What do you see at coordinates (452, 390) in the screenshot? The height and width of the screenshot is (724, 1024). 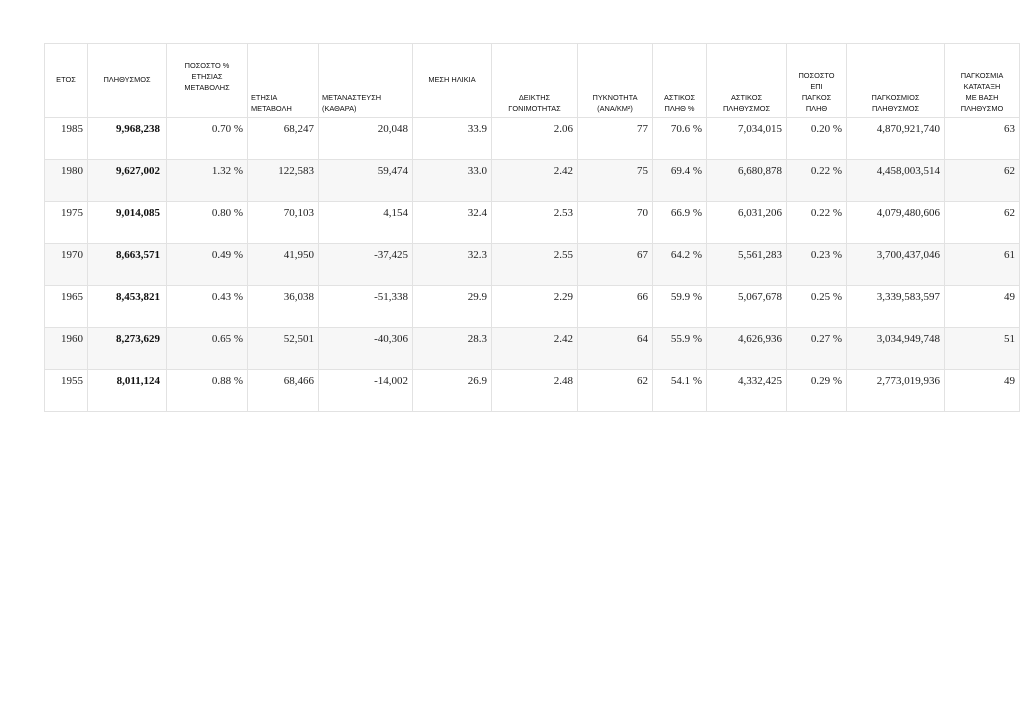 I see `cell-median-age: 26.9` at bounding box center [452, 390].